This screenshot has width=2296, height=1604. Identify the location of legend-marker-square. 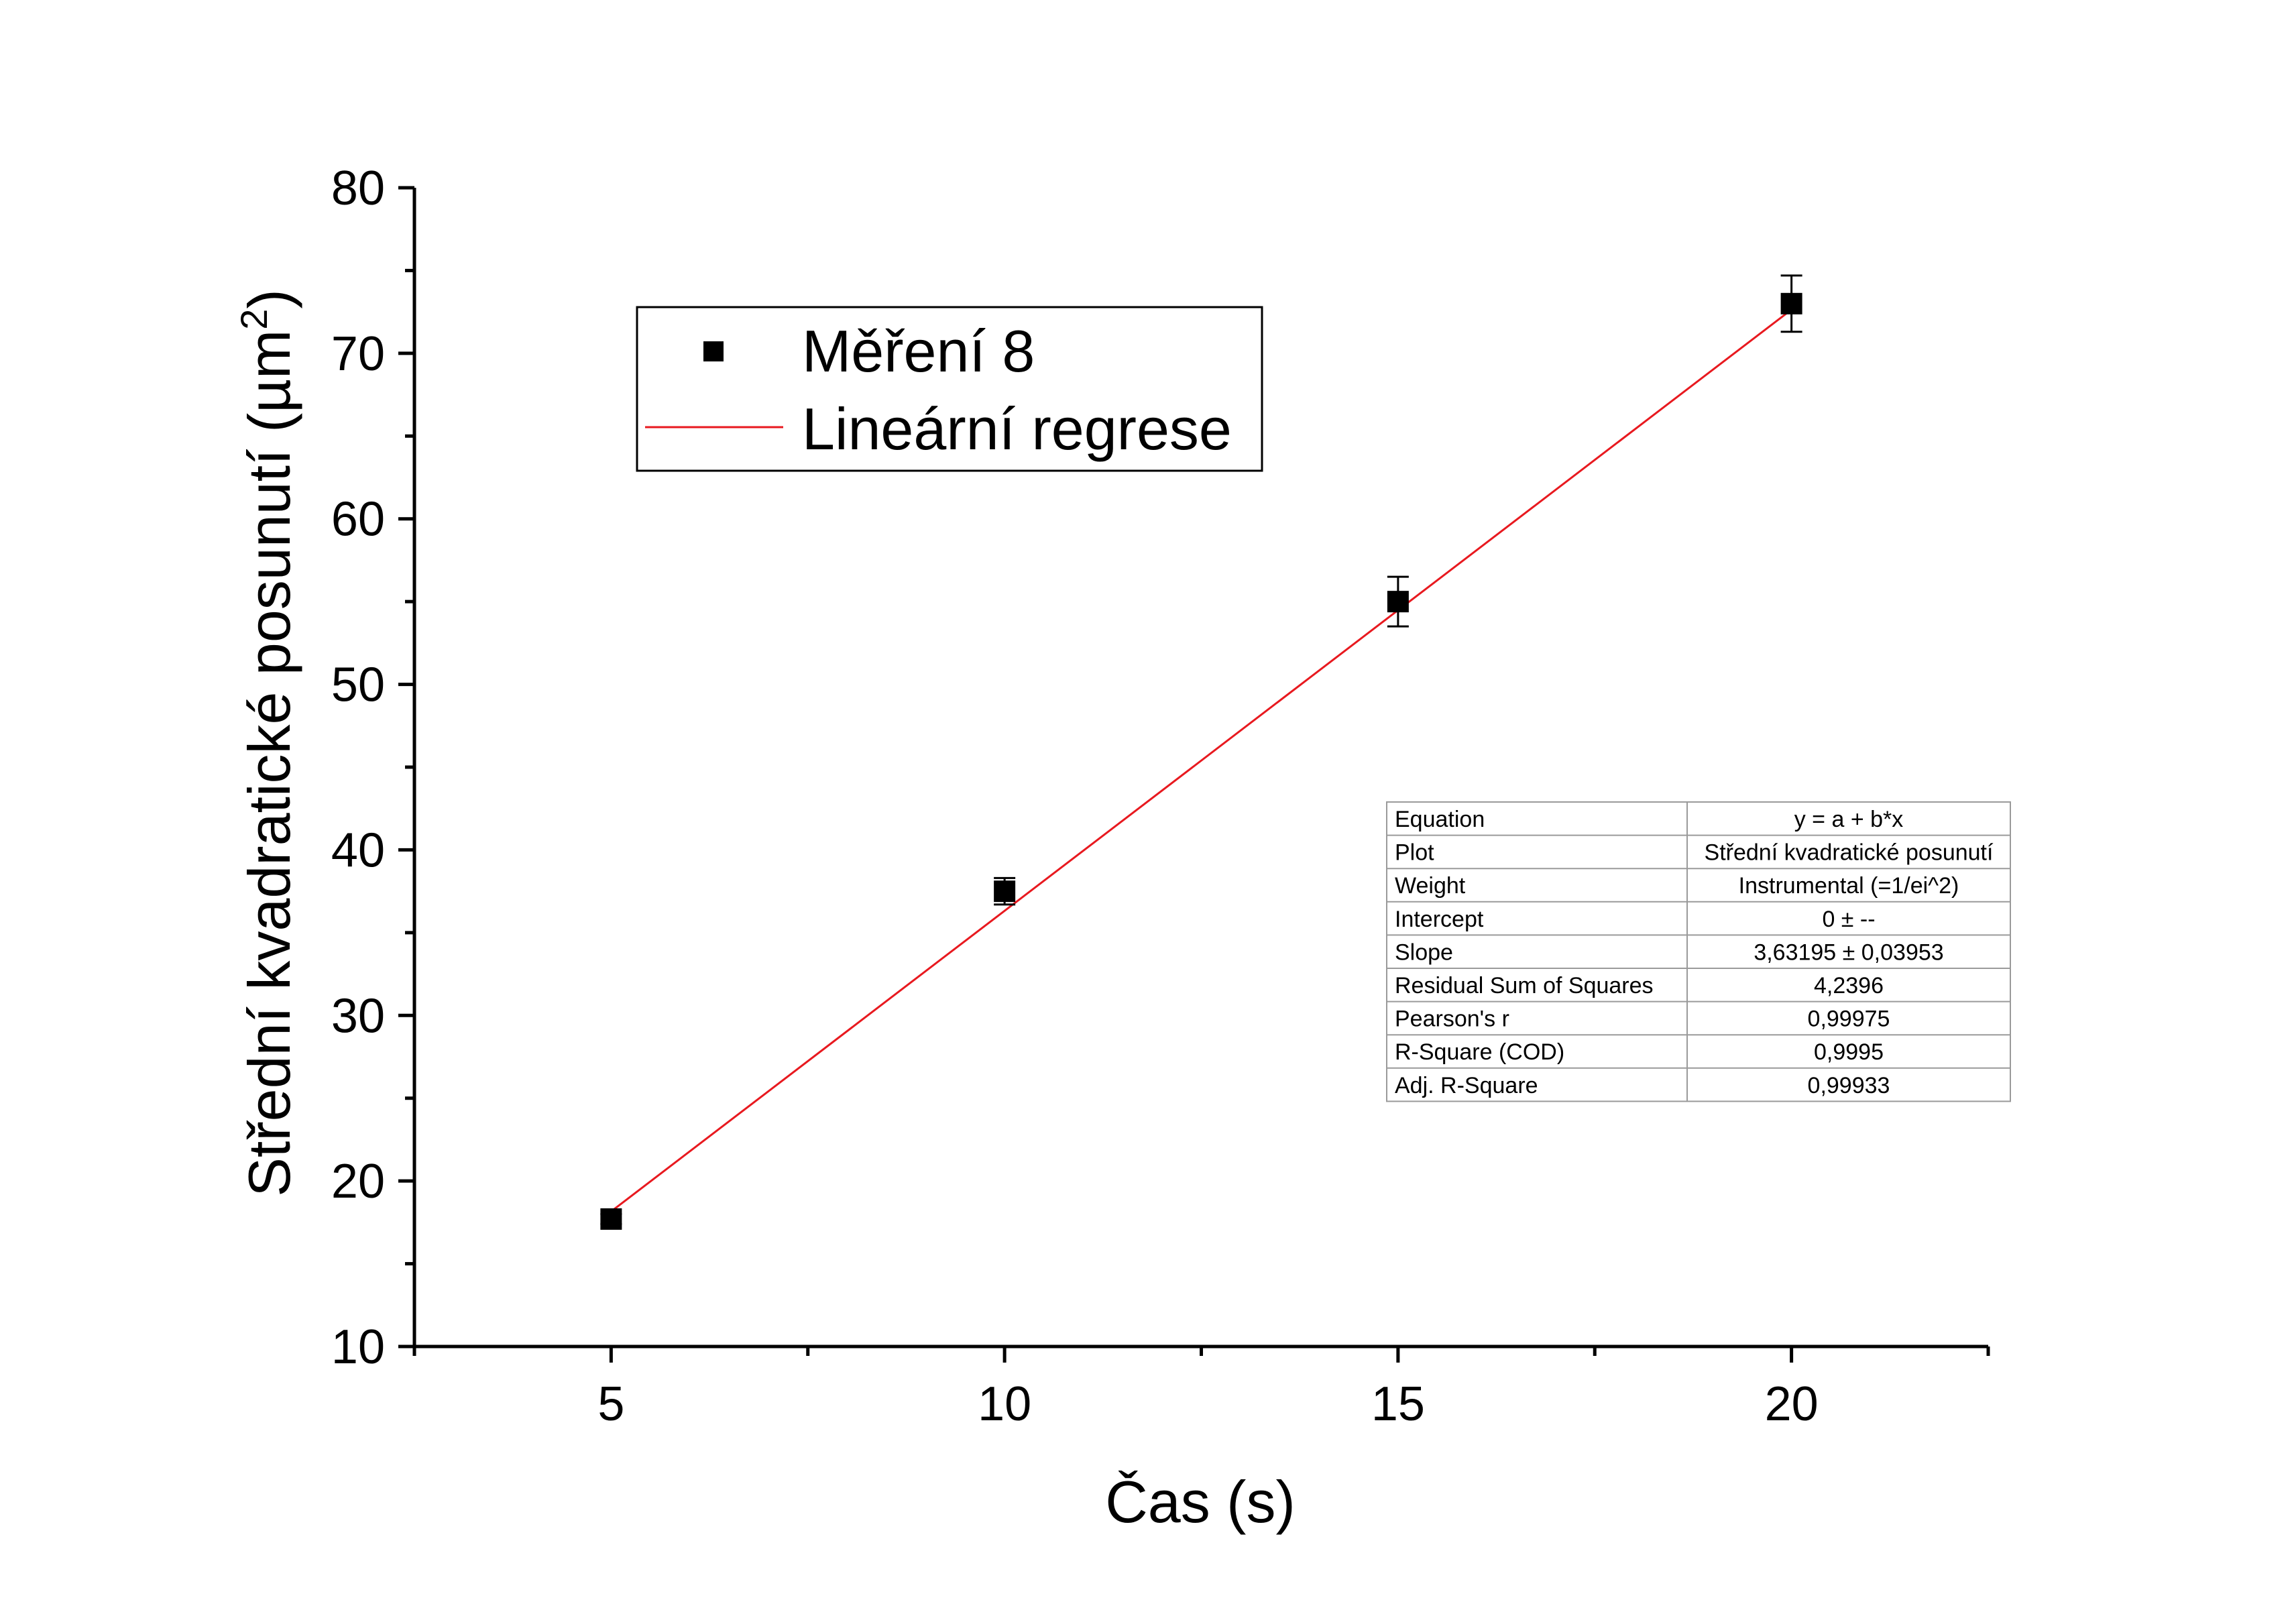
(713, 351).